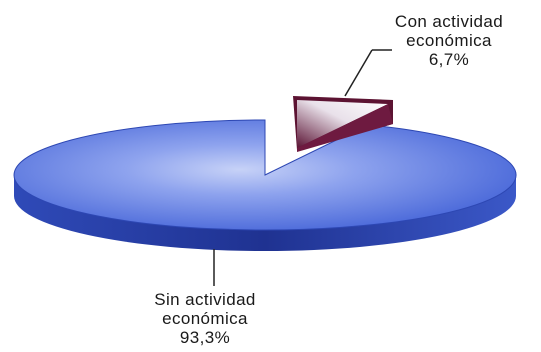  I want to click on label-sin-actividad: Sin actividad económica 93,3%, so click(205, 318).